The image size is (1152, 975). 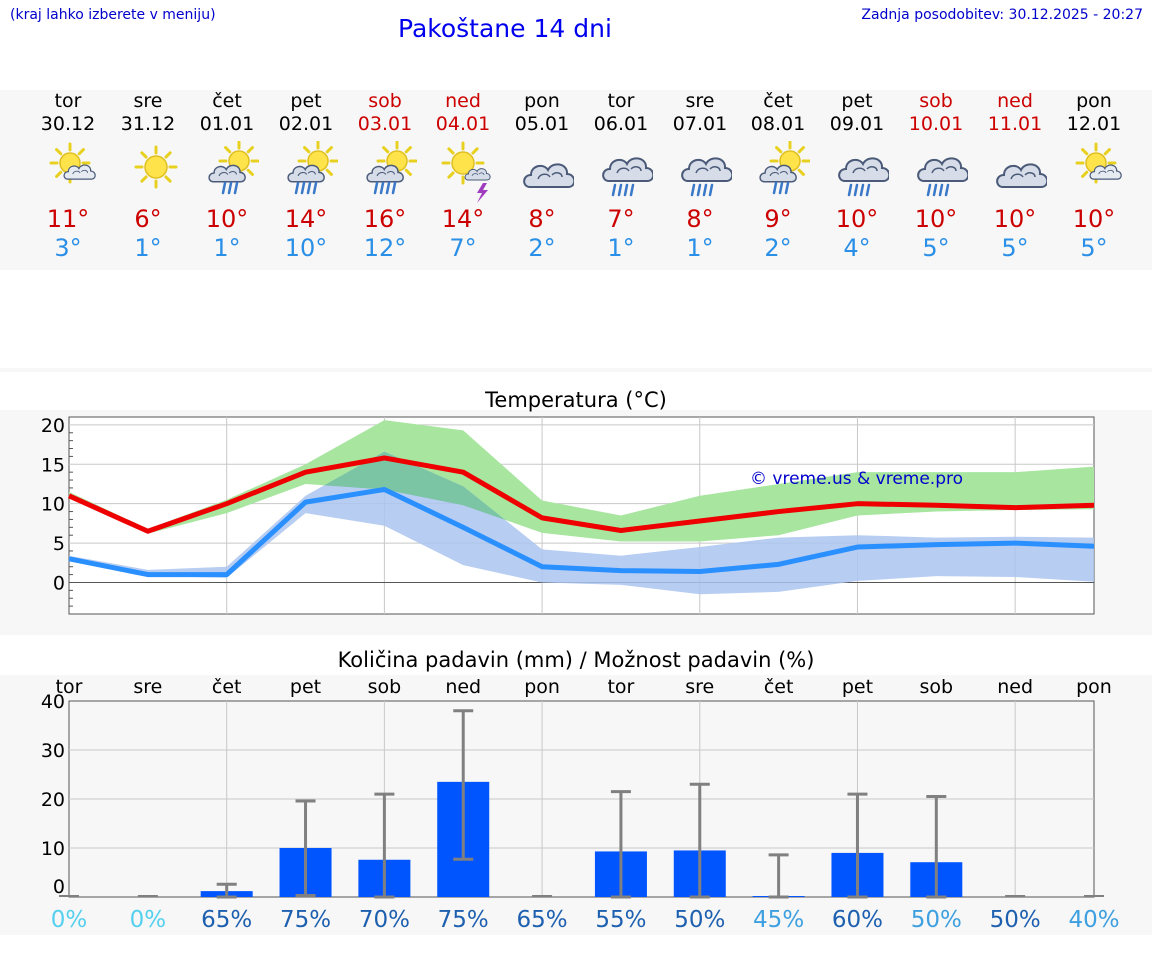 I want to click on day-column: pon 05.01 8° 2°, so click(x=542, y=176).